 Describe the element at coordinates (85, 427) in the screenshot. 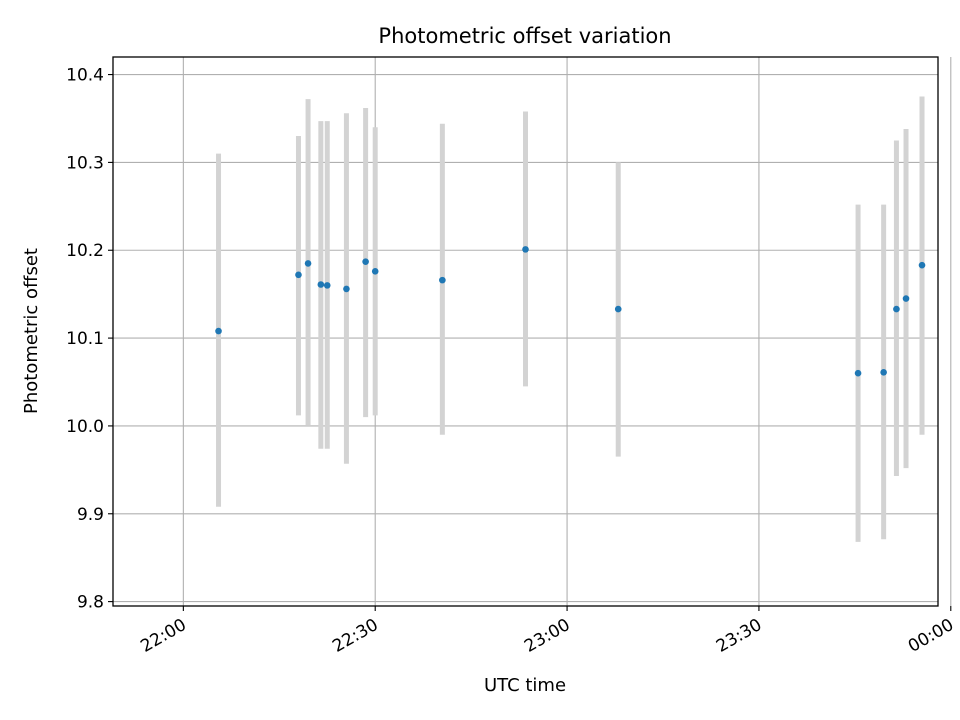

I see `y-tick-label: 10.0` at that location.